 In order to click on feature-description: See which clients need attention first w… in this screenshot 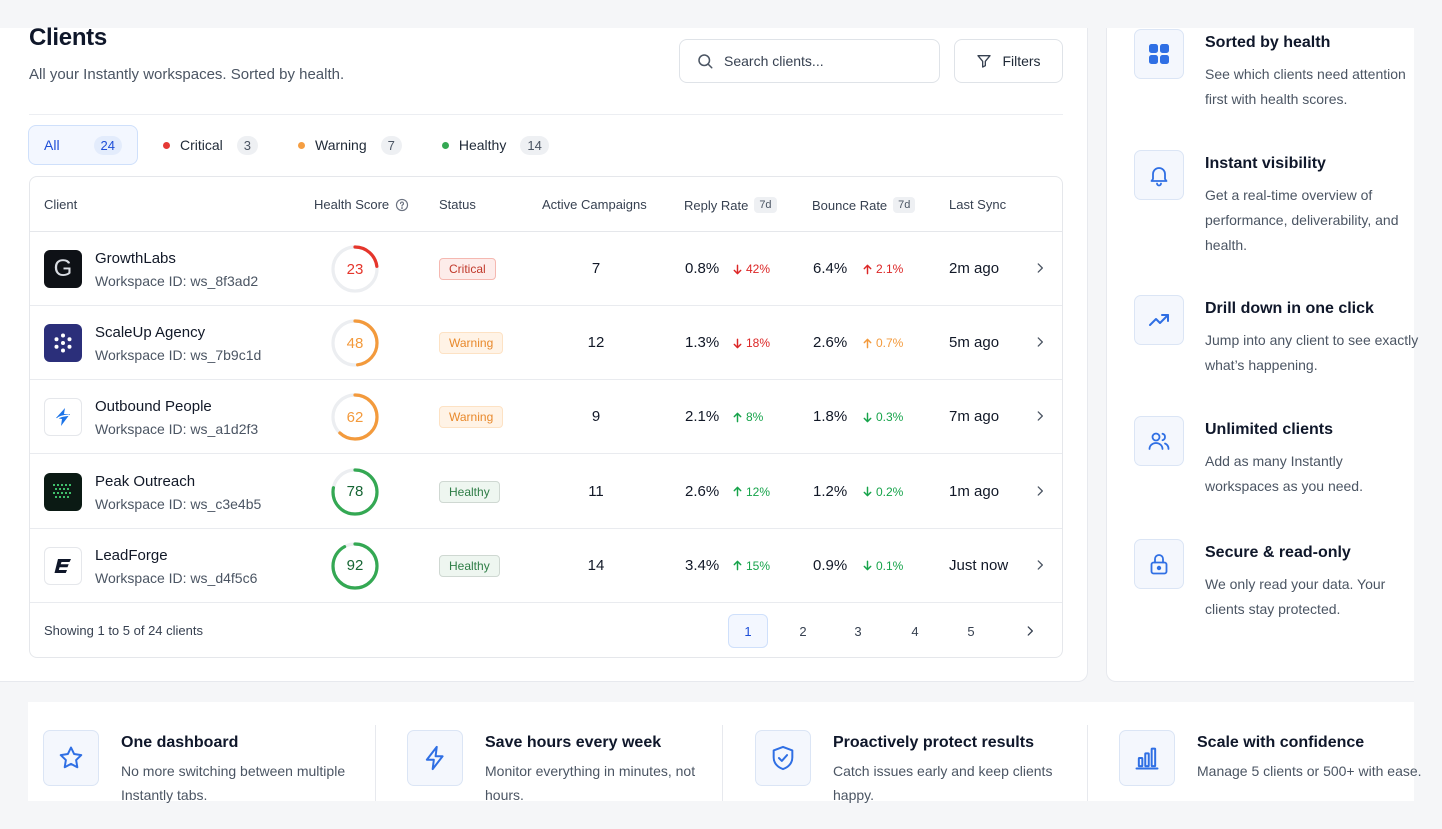, I will do `click(1305, 86)`.